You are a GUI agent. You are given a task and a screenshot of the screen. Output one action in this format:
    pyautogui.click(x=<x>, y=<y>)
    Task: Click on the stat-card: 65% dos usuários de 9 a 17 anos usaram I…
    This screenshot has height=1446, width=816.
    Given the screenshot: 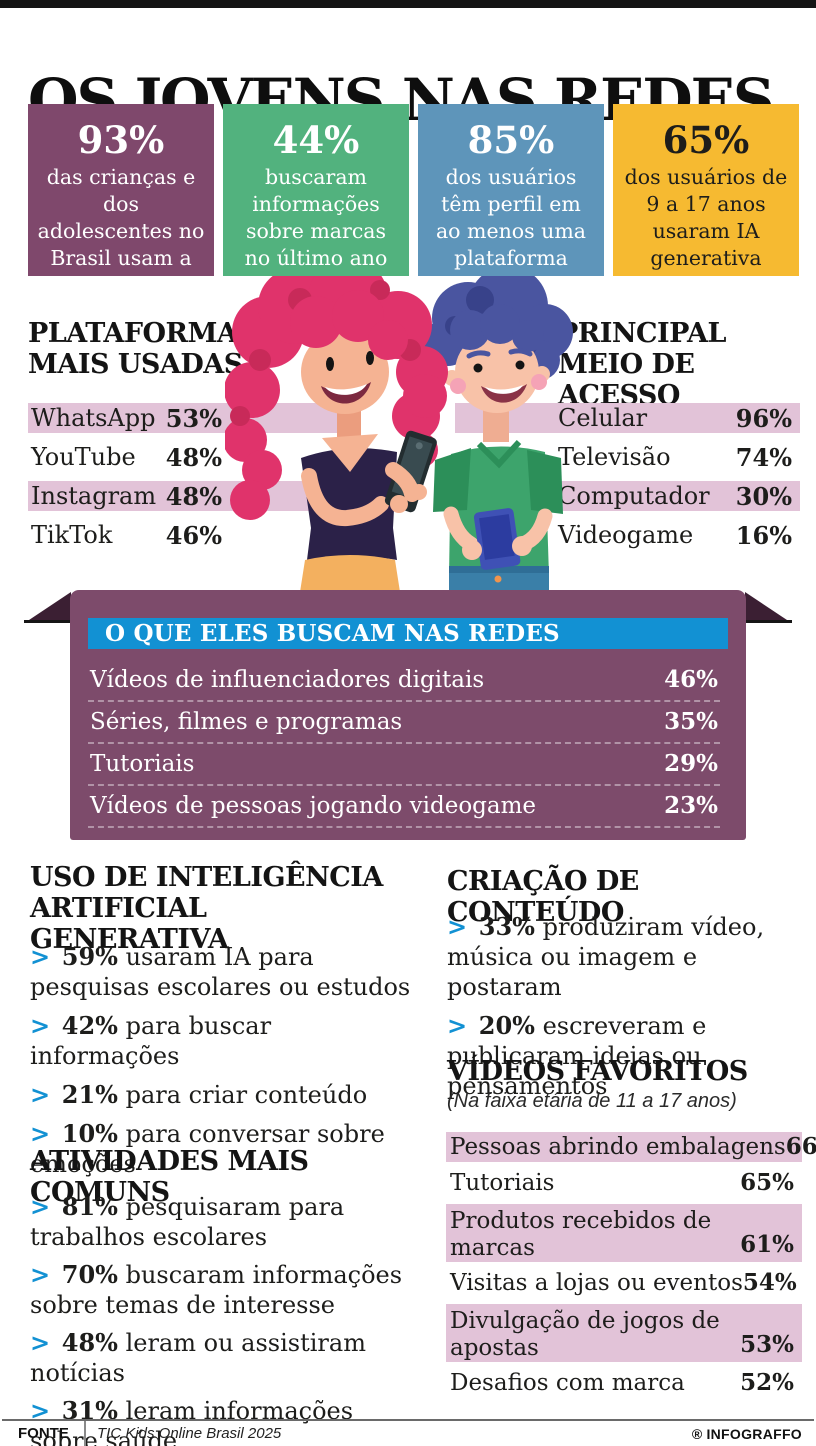 What is the action you would take?
    pyautogui.click(x=706, y=190)
    